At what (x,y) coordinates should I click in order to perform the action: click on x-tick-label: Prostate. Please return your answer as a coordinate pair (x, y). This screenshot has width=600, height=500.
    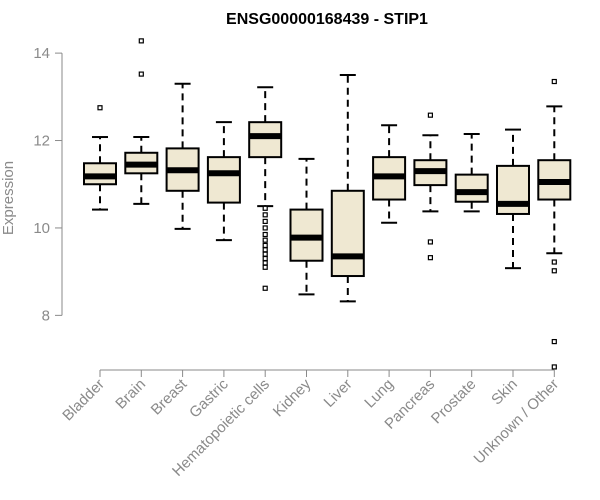
    Looking at the image, I should click on (454, 402).